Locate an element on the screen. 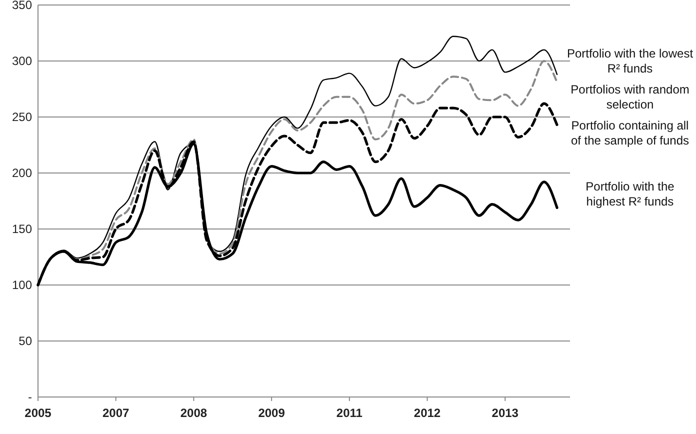 This screenshot has width=696, height=434. x-tick-label: 2005 is located at coordinates (38, 413).